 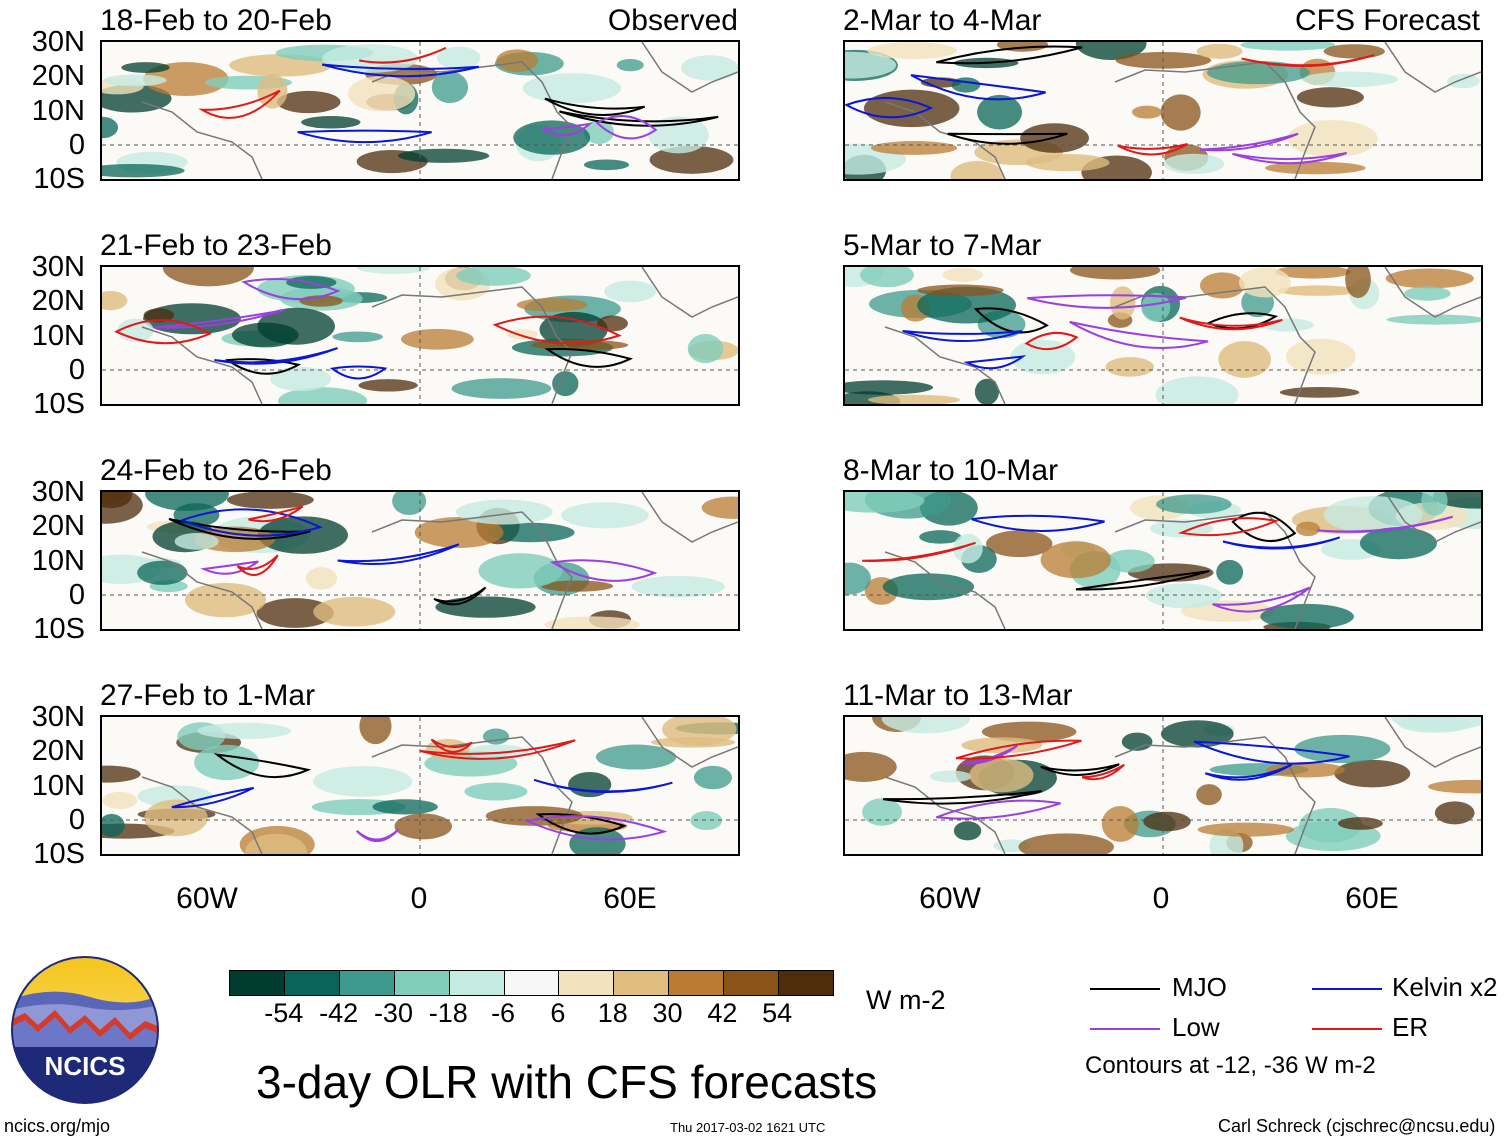 I want to click on colorbar-units: W m-2, so click(x=906, y=1000).